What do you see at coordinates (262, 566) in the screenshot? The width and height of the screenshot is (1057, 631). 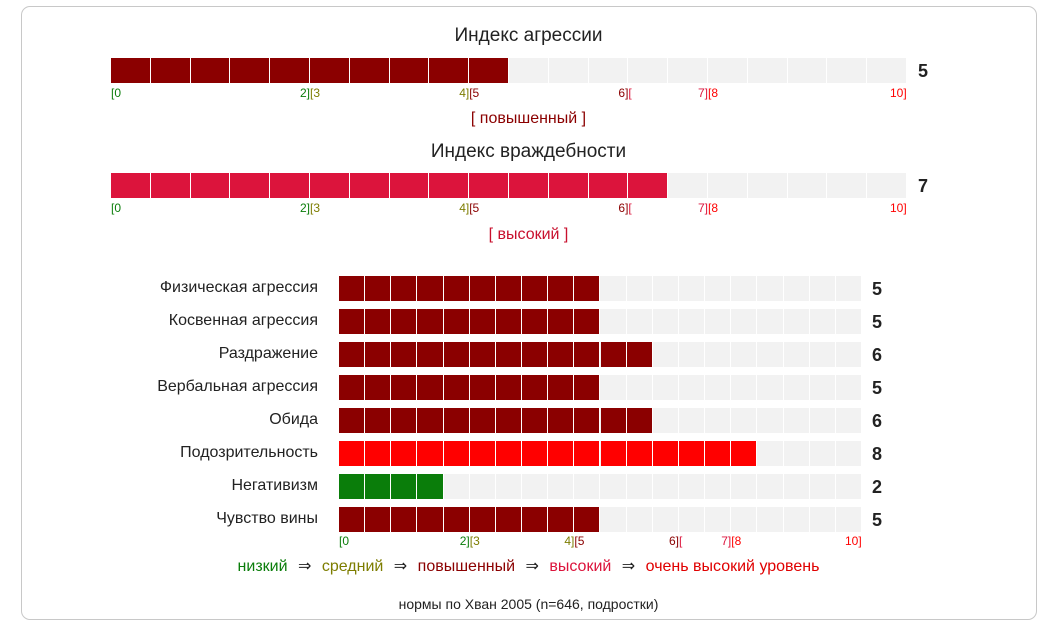 I see `legend-low: низкий` at bounding box center [262, 566].